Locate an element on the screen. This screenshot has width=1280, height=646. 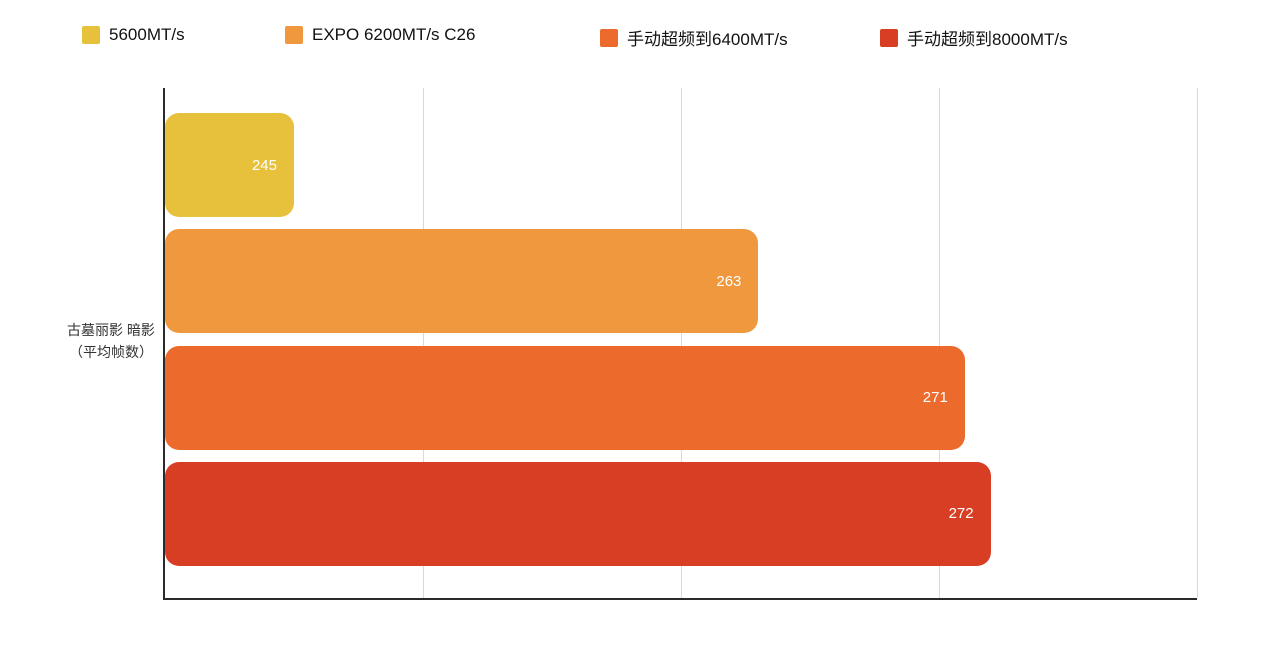
legend-item: 手动超频到8000MT/s is located at coordinates (974, 37).